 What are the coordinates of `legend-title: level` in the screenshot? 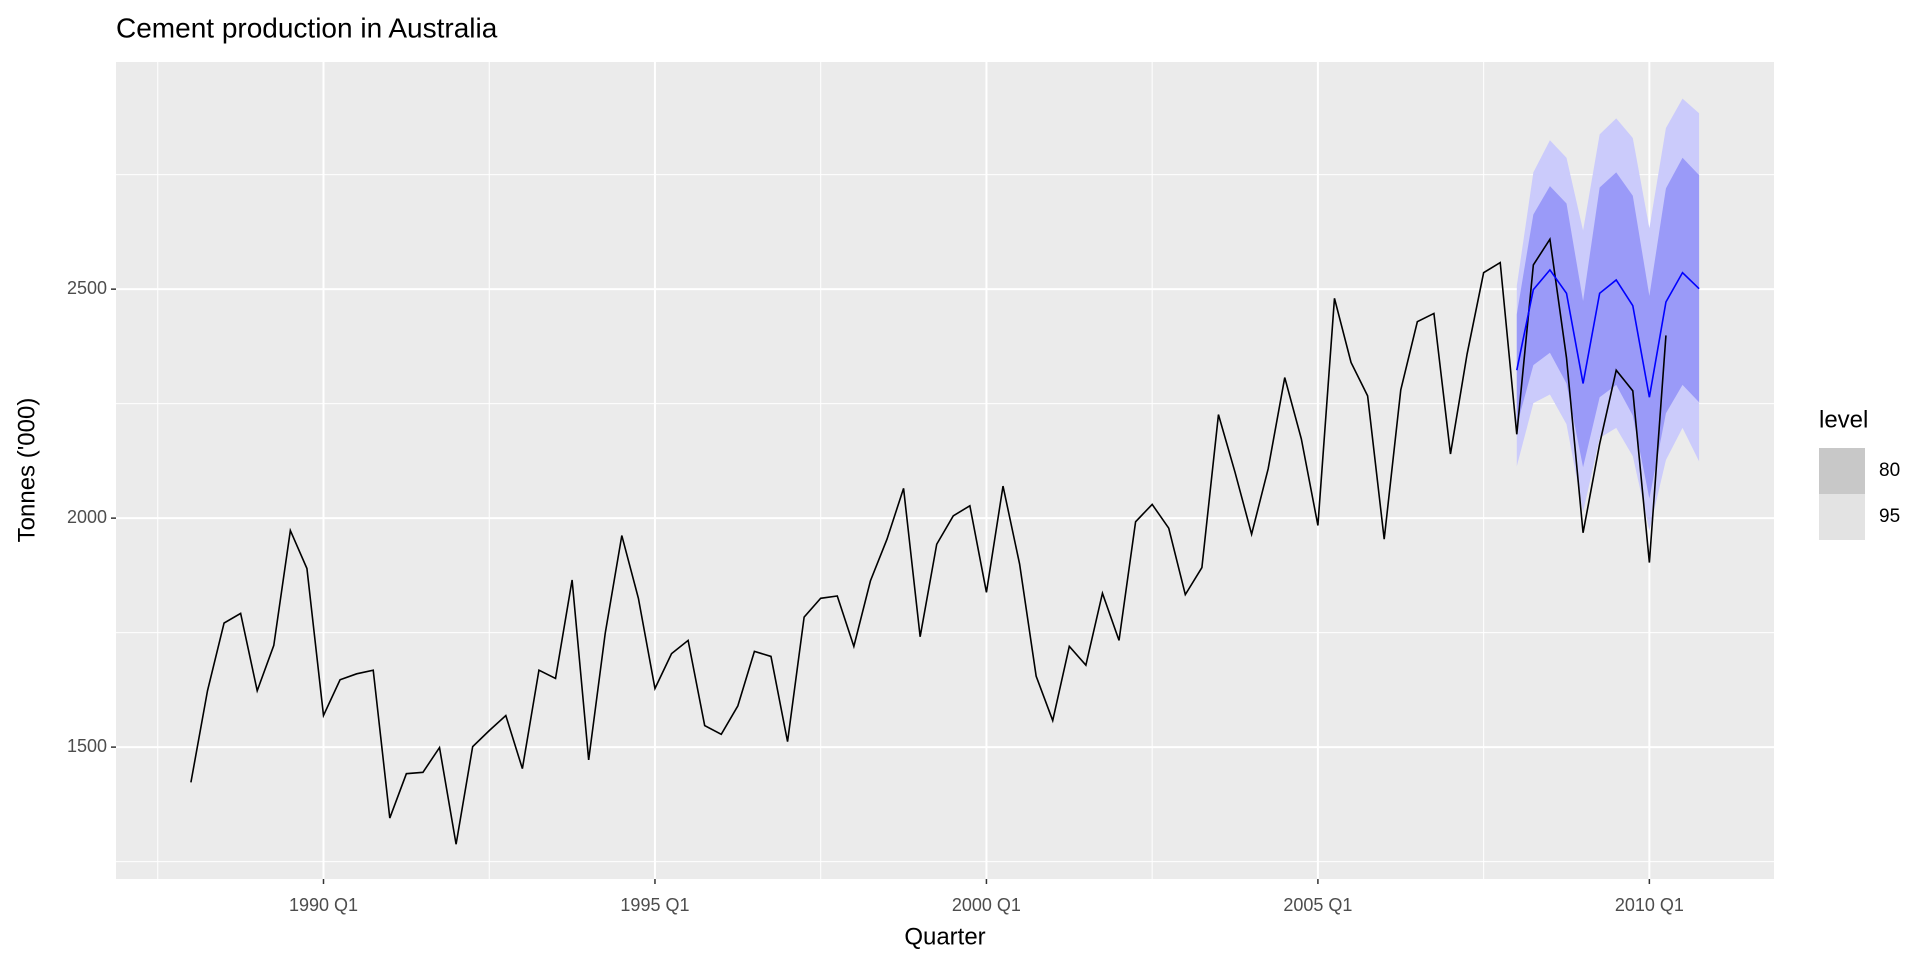 It's located at (1843, 419).